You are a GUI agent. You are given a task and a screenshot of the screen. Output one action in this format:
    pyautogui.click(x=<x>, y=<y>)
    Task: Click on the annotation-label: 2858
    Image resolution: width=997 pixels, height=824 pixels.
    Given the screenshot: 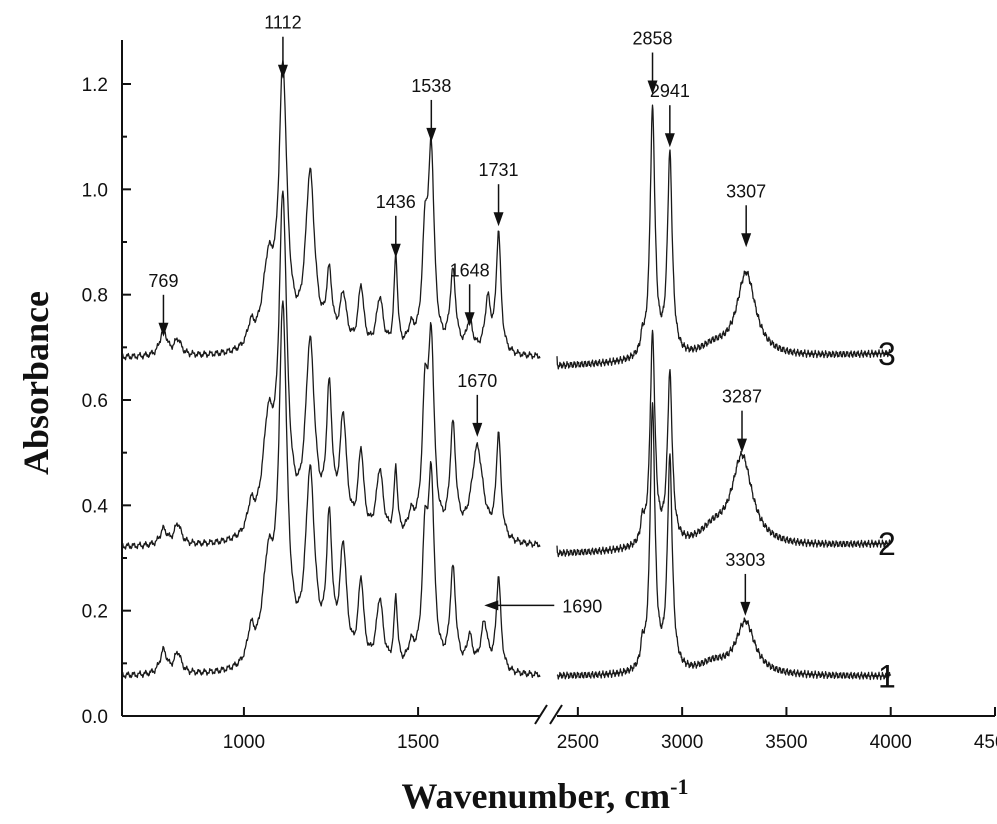 What is the action you would take?
    pyautogui.click(x=653, y=39)
    